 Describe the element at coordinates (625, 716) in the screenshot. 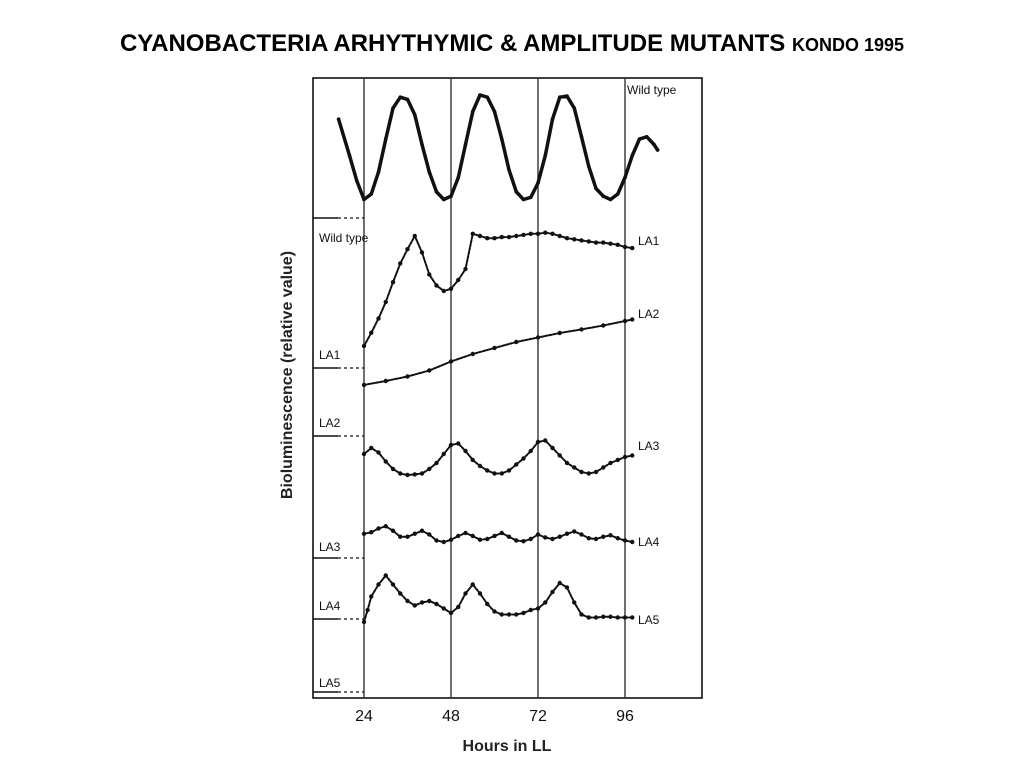

I see `x-tick-label: 96` at that location.